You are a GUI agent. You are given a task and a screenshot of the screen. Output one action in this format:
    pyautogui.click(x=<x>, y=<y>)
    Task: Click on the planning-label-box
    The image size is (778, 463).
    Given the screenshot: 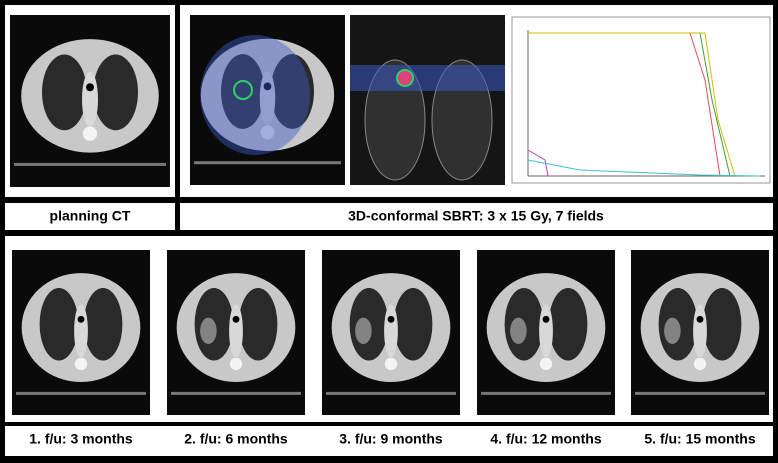 What is the action you would take?
    pyautogui.click(x=90, y=216)
    